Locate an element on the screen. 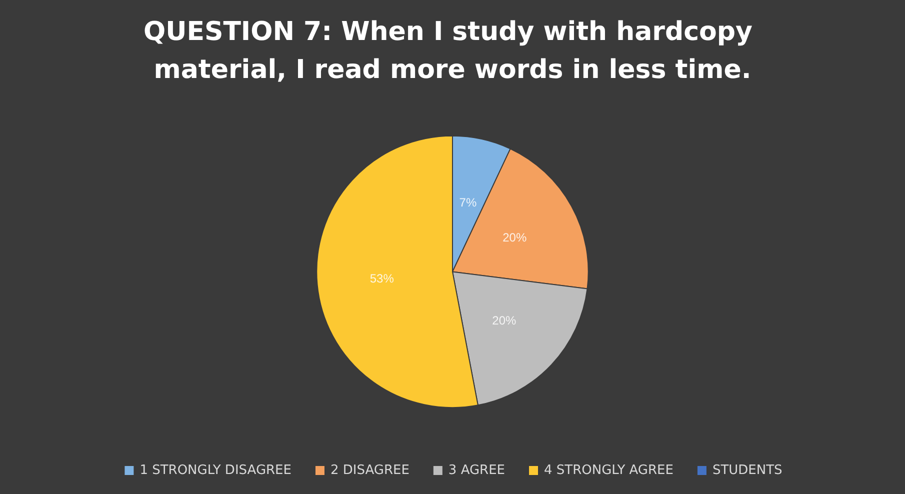 The width and height of the screenshot is (905, 494). chart-title: QUESTION 7: When I study with hardcopy material, I read more words in less time. is located at coordinates (453, 51).